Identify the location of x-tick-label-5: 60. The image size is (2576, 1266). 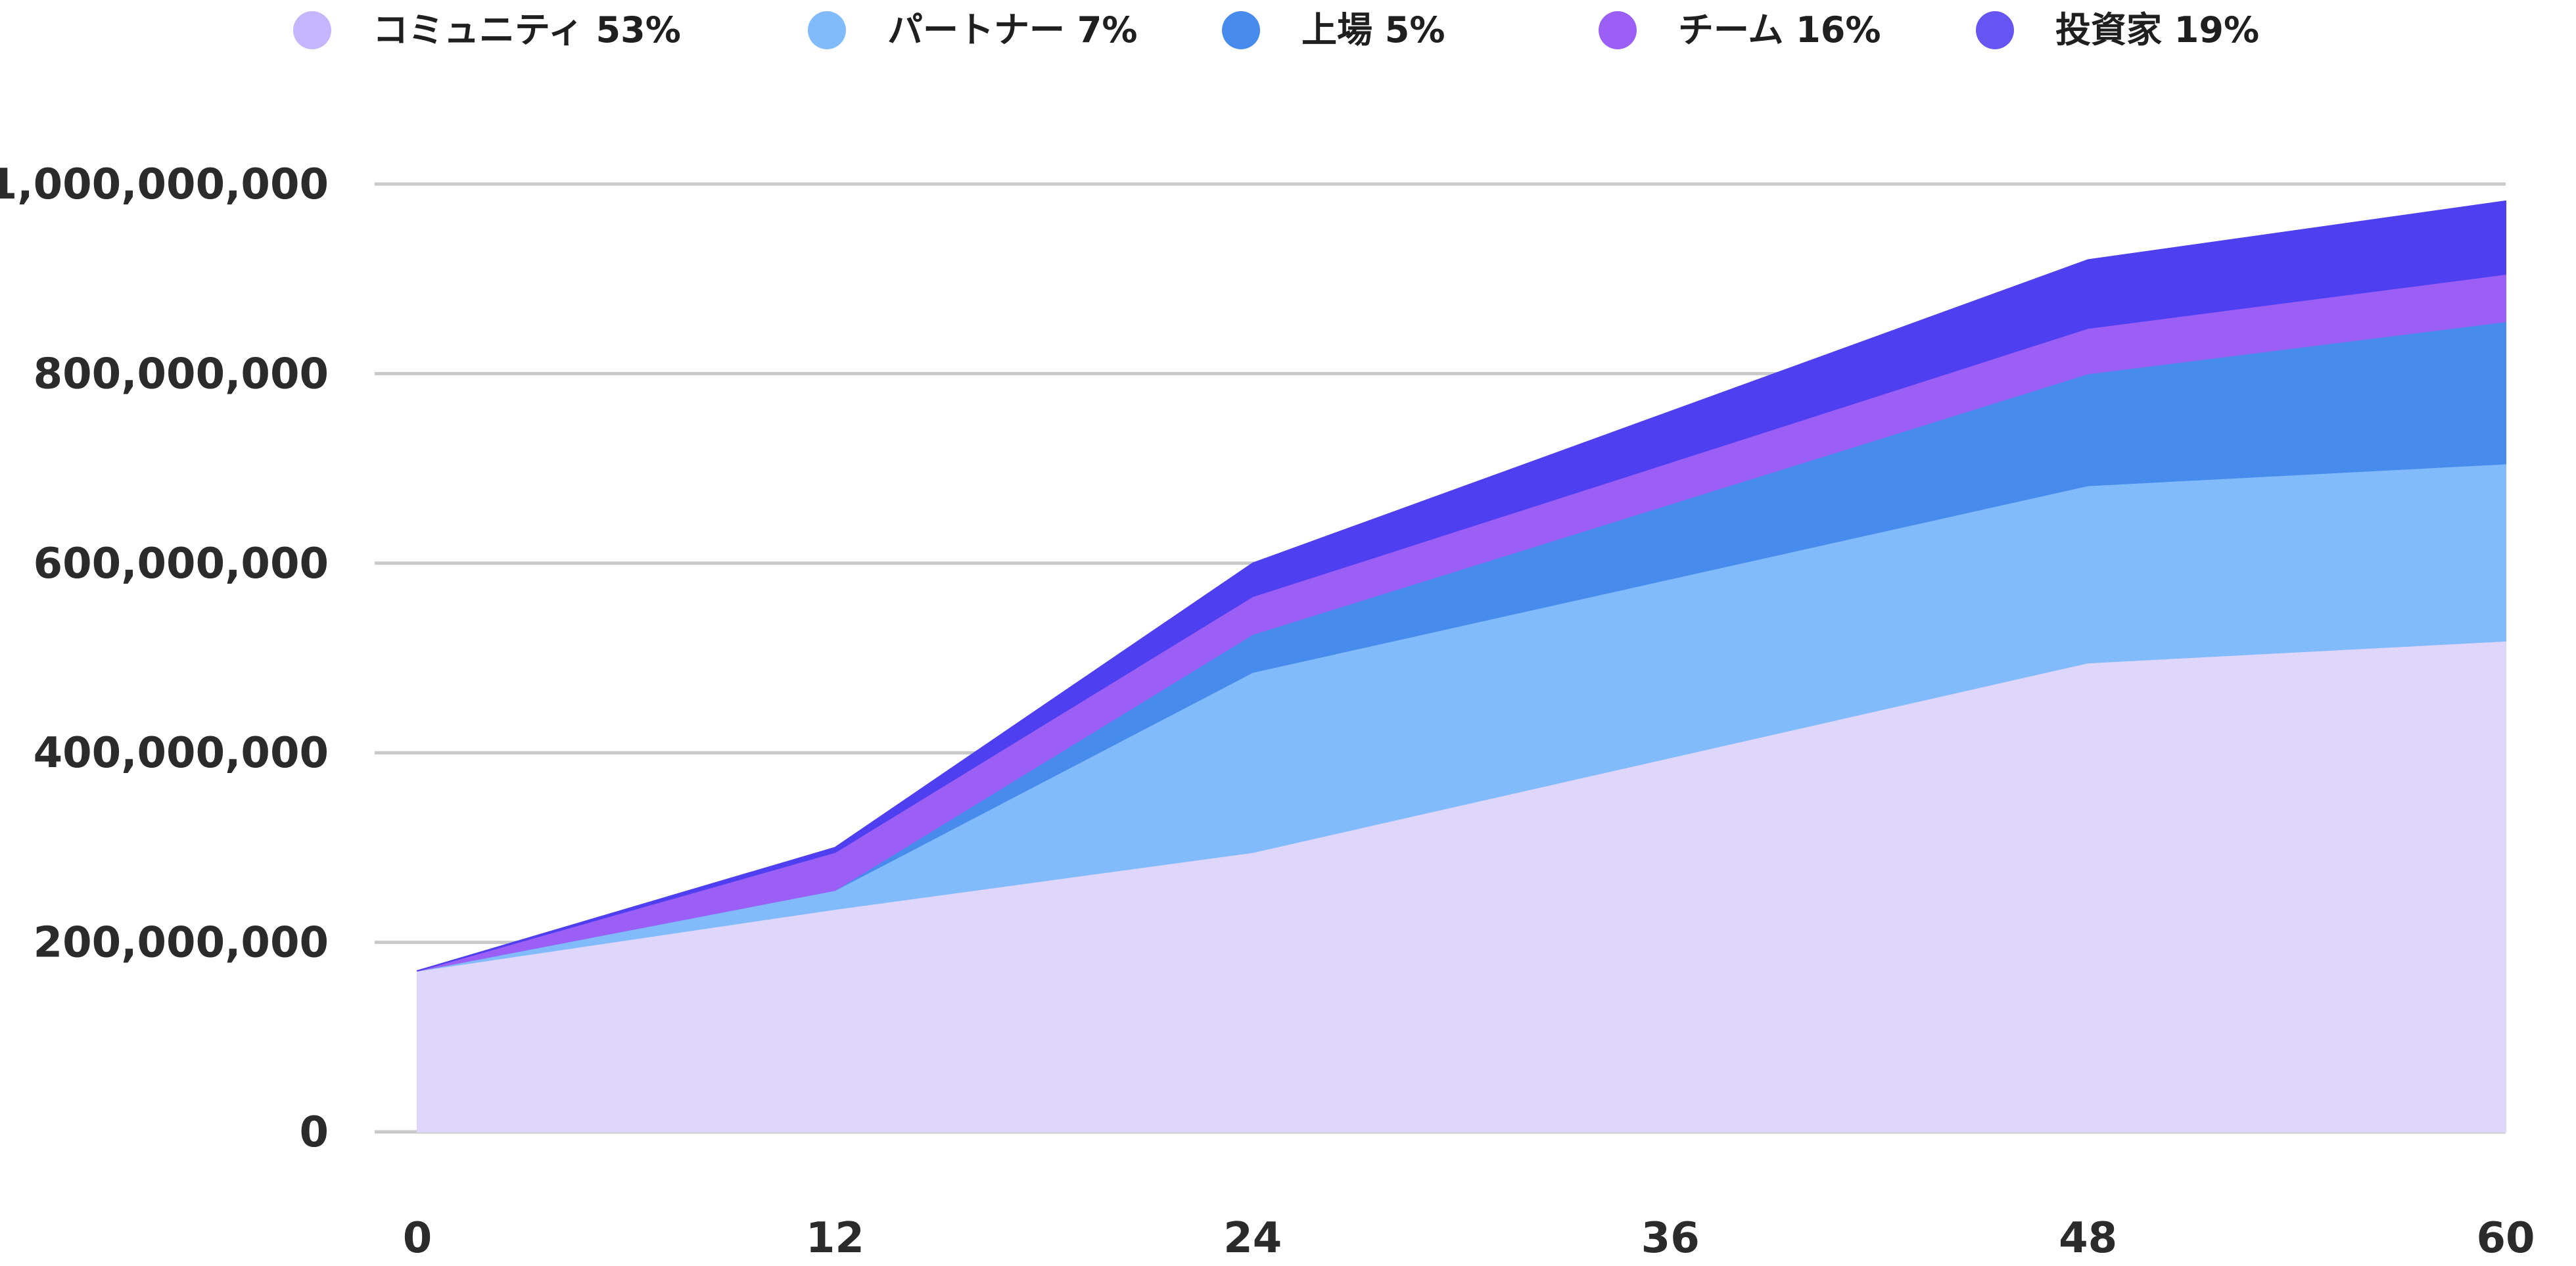
(2505, 1238).